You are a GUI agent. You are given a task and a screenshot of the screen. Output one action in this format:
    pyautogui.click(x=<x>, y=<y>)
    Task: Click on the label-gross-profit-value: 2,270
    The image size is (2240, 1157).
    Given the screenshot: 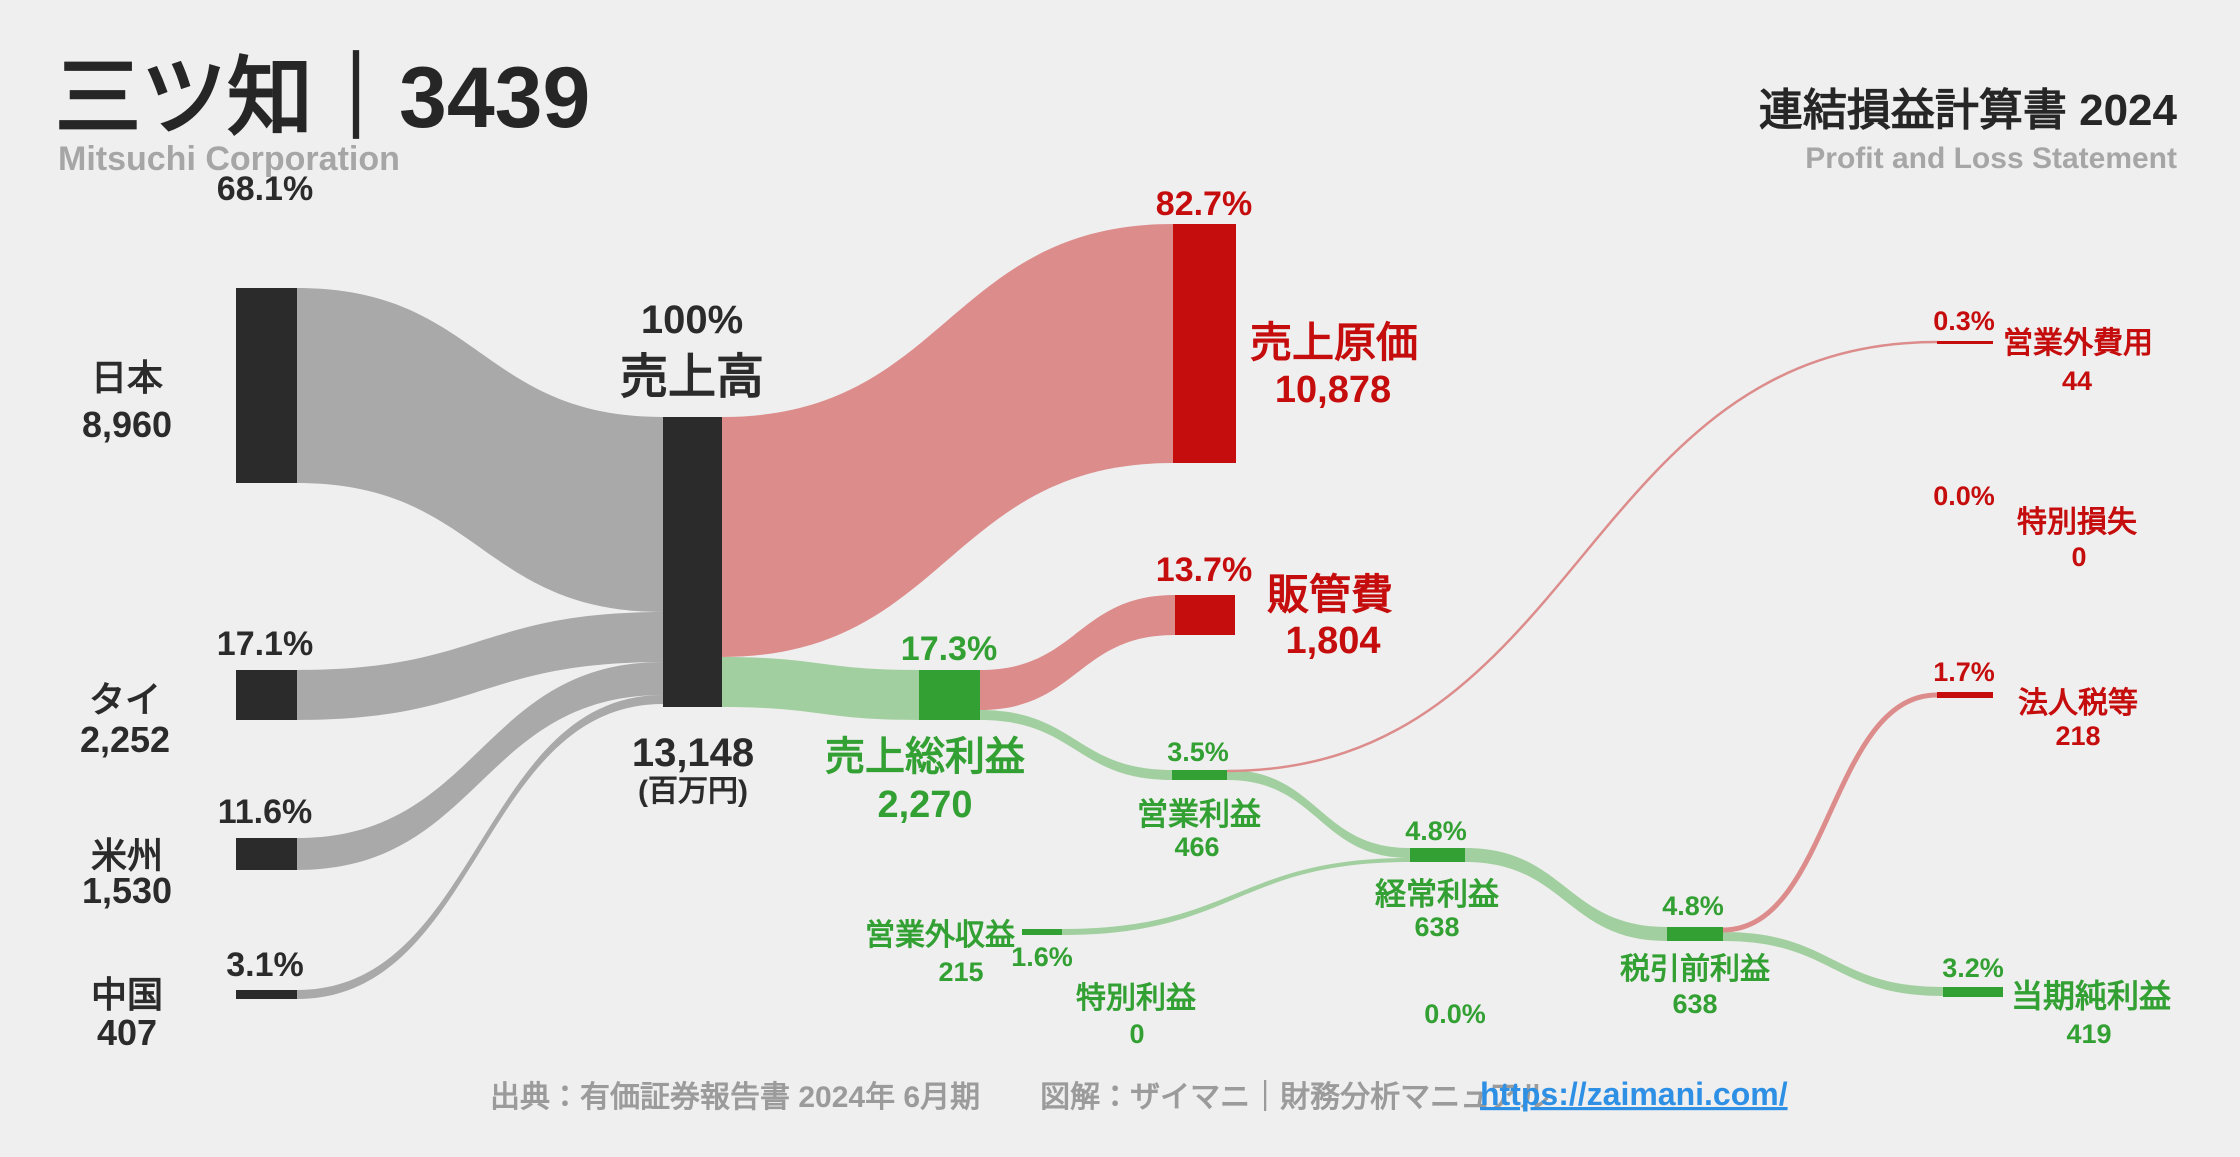 What is the action you would take?
    pyautogui.click(x=924, y=805)
    